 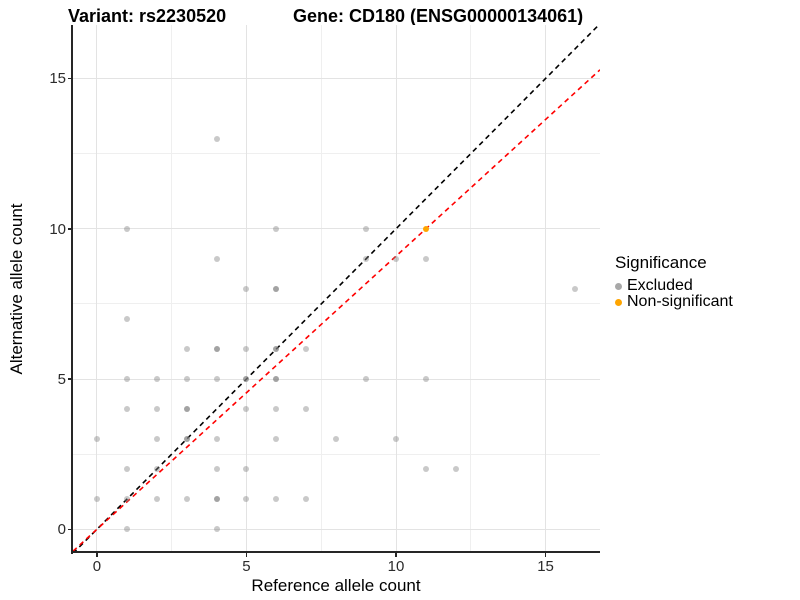 I want to click on legend-dot-non-significant, so click(x=618, y=302).